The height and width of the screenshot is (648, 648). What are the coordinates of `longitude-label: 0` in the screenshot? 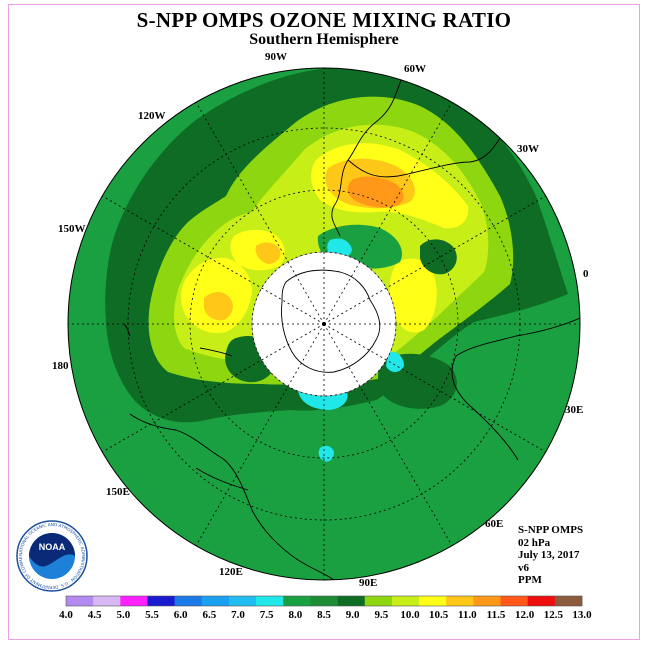 It's located at (586, 274).